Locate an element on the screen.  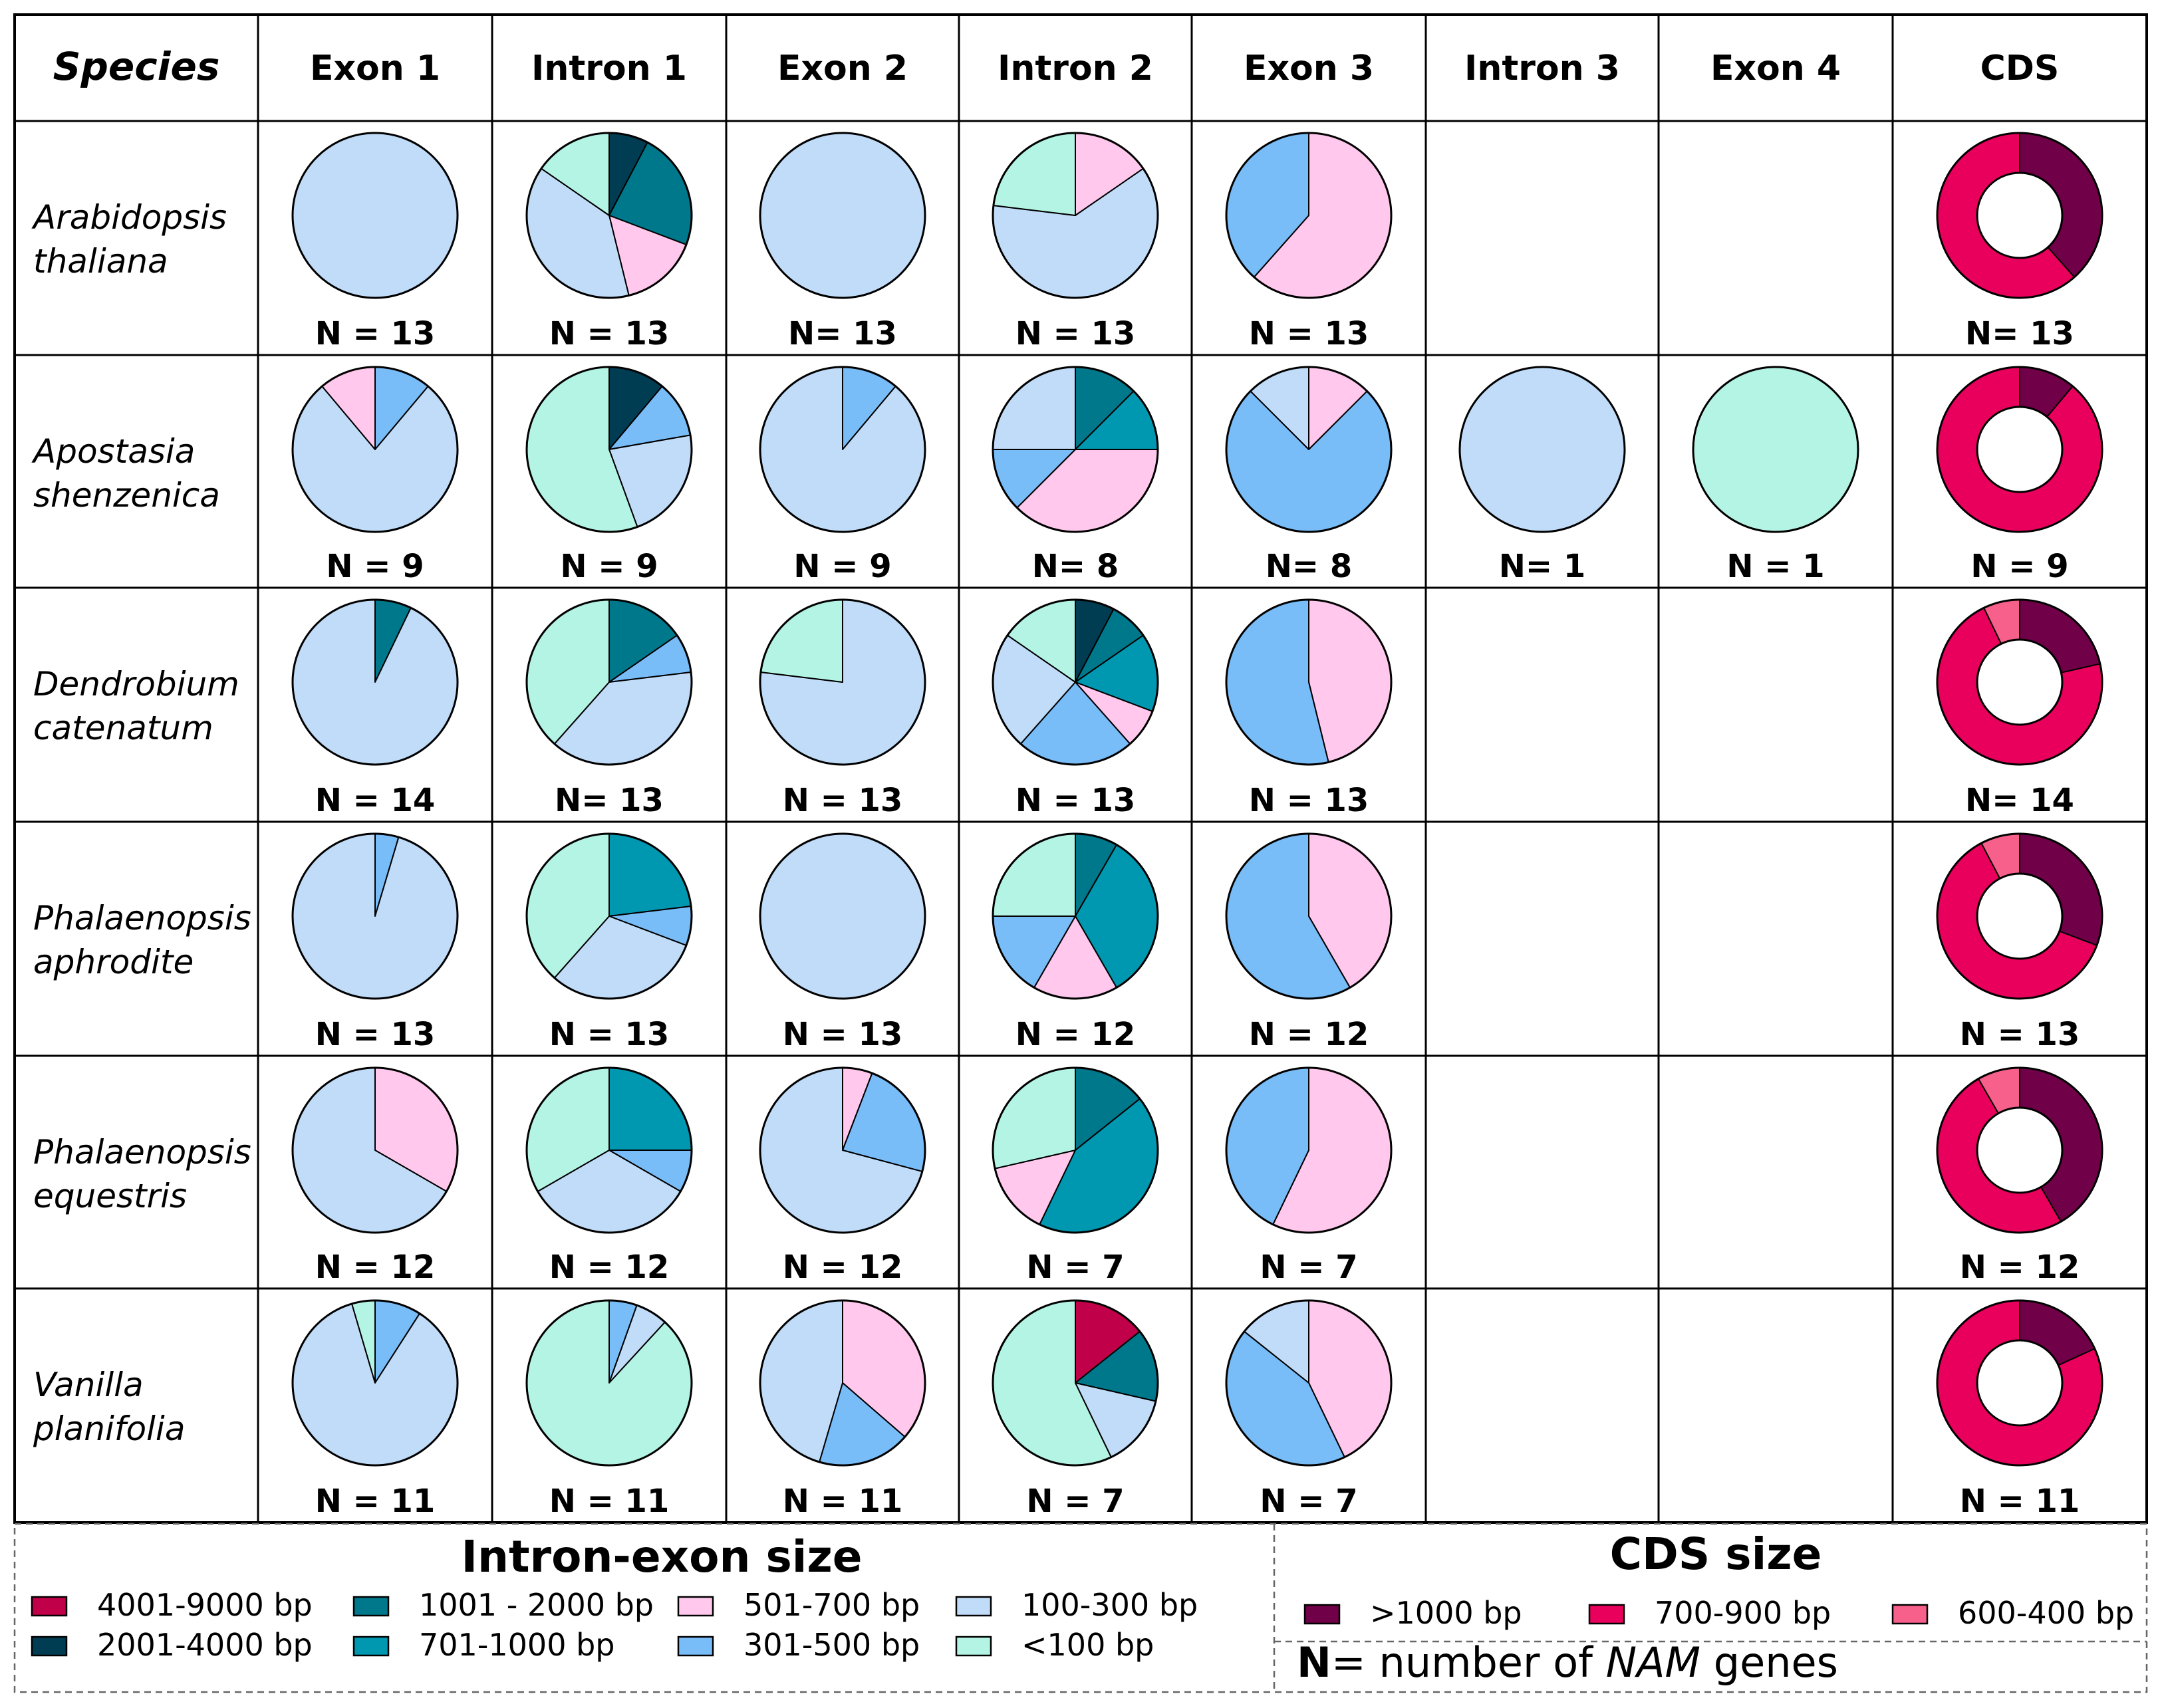
cds-donut: N= 13 is located at coordinates (2019, 242).